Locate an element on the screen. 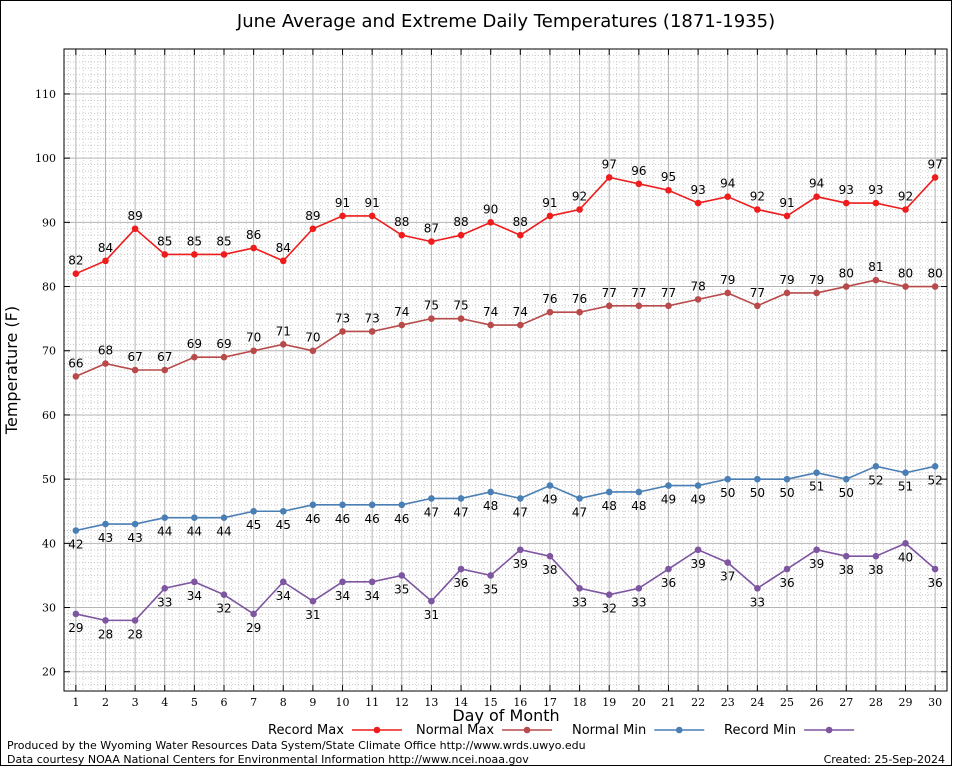 The image size is (954, 768). data-label: 43 is located at coordinates (105, 538).